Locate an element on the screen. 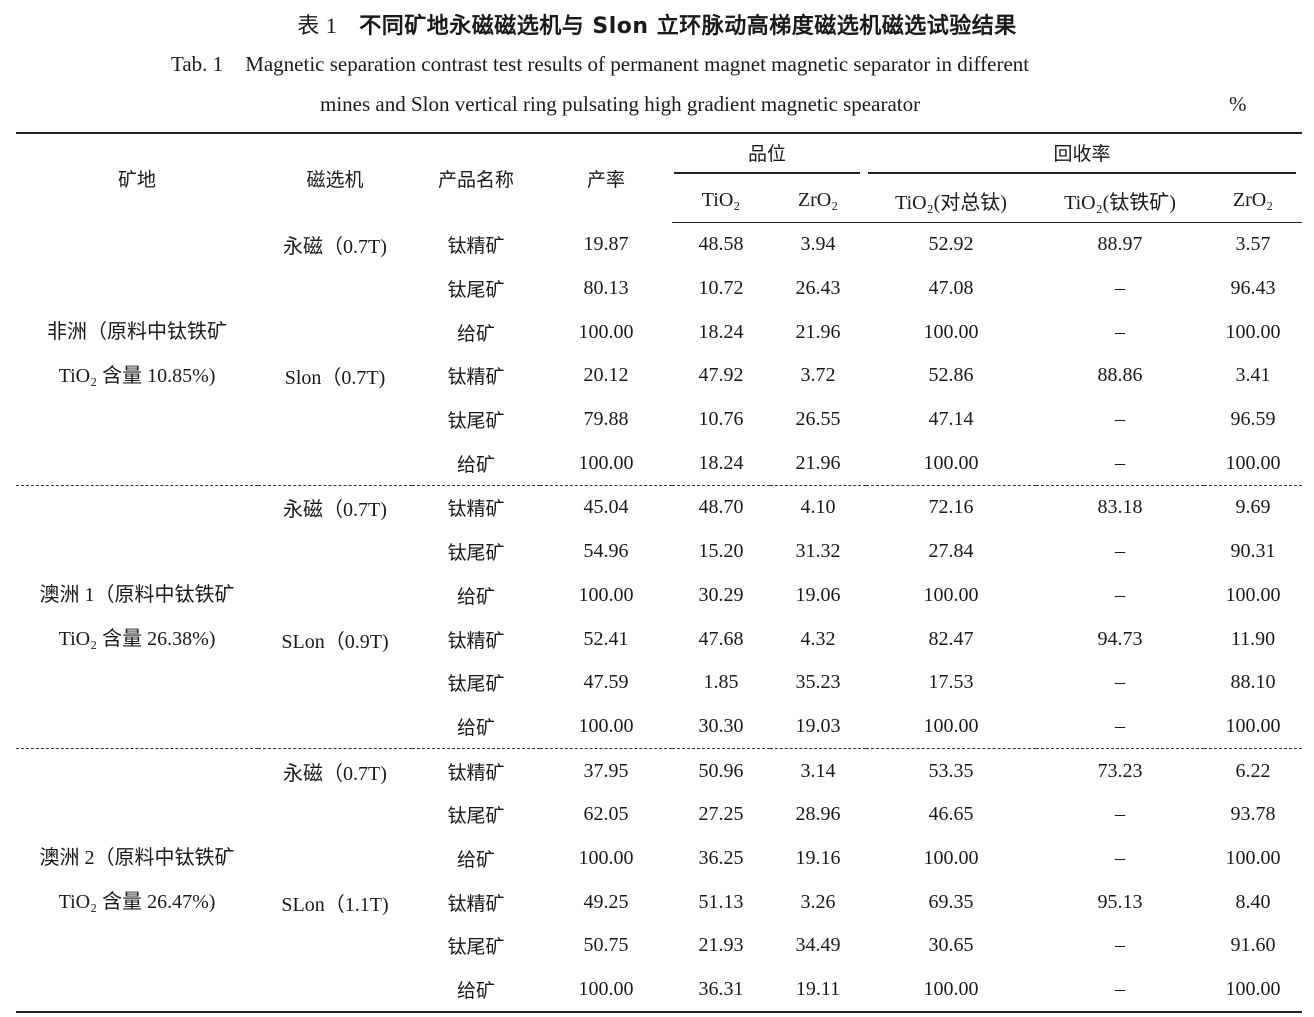 The width and height of the screenshot is (1314, 1017). table-row: 给矿 100.00 18.24 21.96 100.00 – 100.00 is located at coordinates (659, 332).